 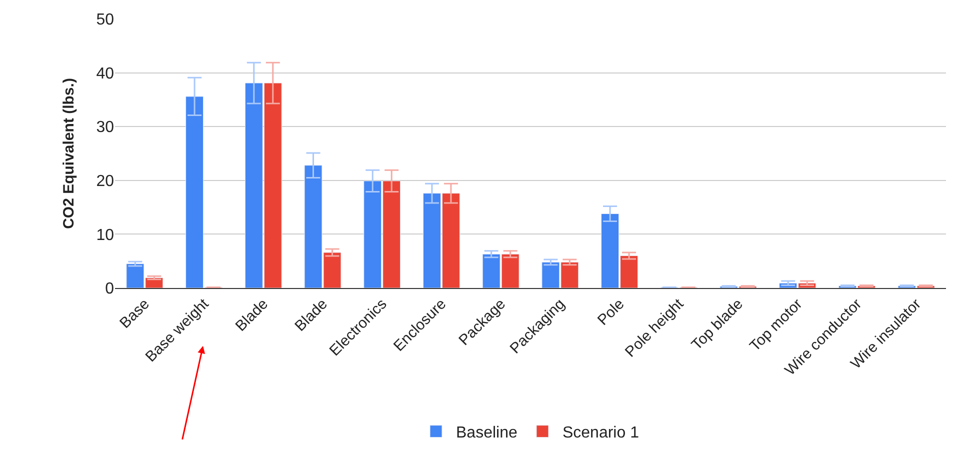 What do you see at coordinates (105, 235) in the screenshot?
I see `y-tick-label: 10` at bounding box center [105, 235].